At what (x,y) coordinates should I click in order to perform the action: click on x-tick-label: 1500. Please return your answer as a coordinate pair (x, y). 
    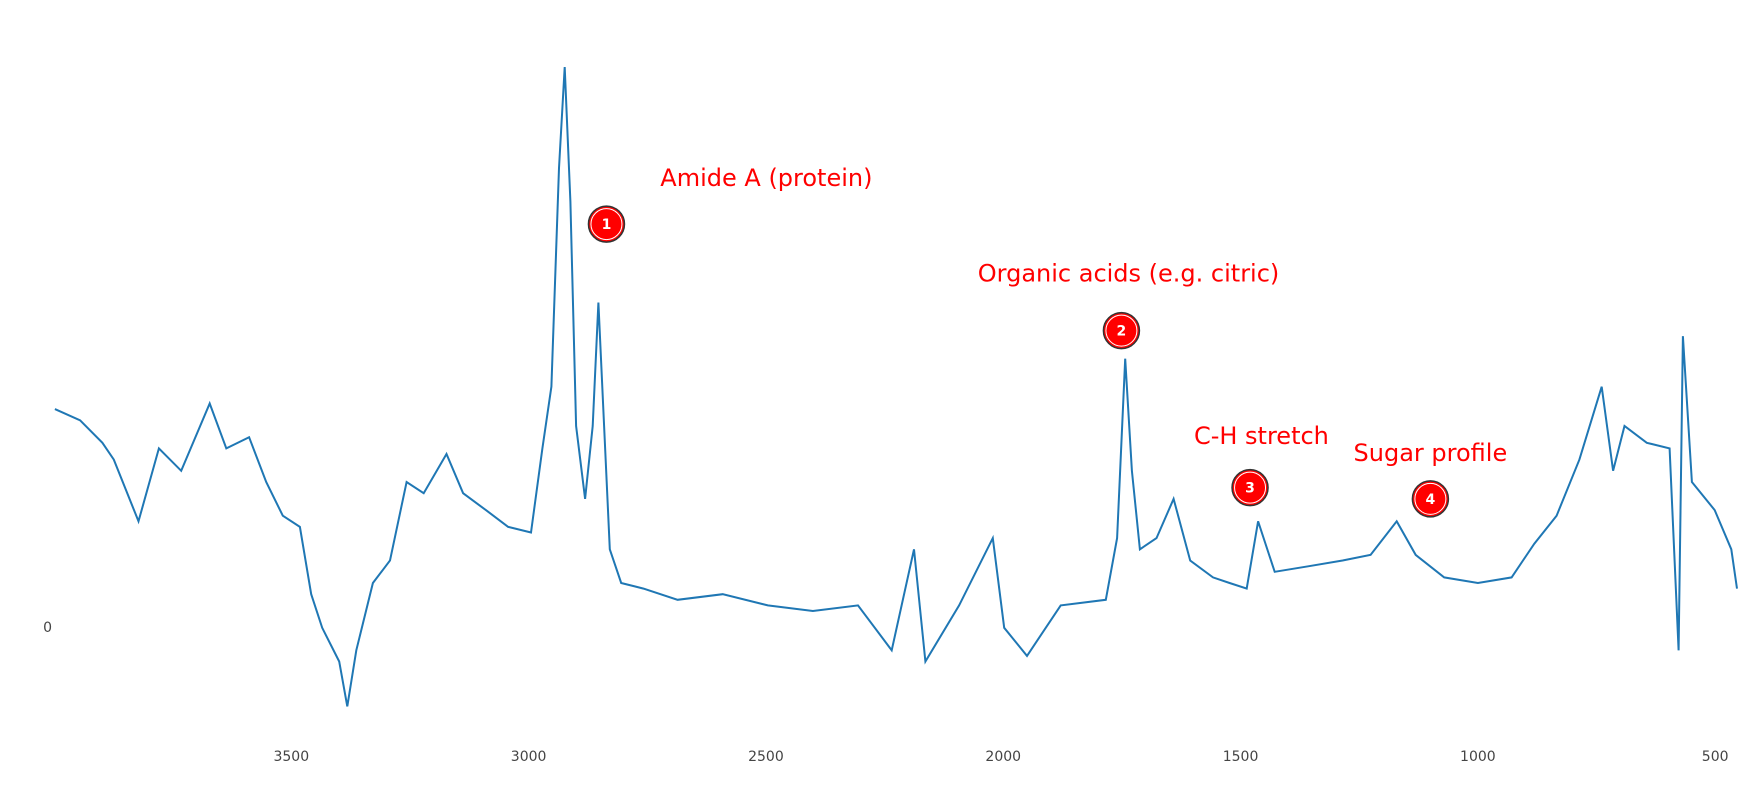
    Looking at the image, I should click on (1241, 757).